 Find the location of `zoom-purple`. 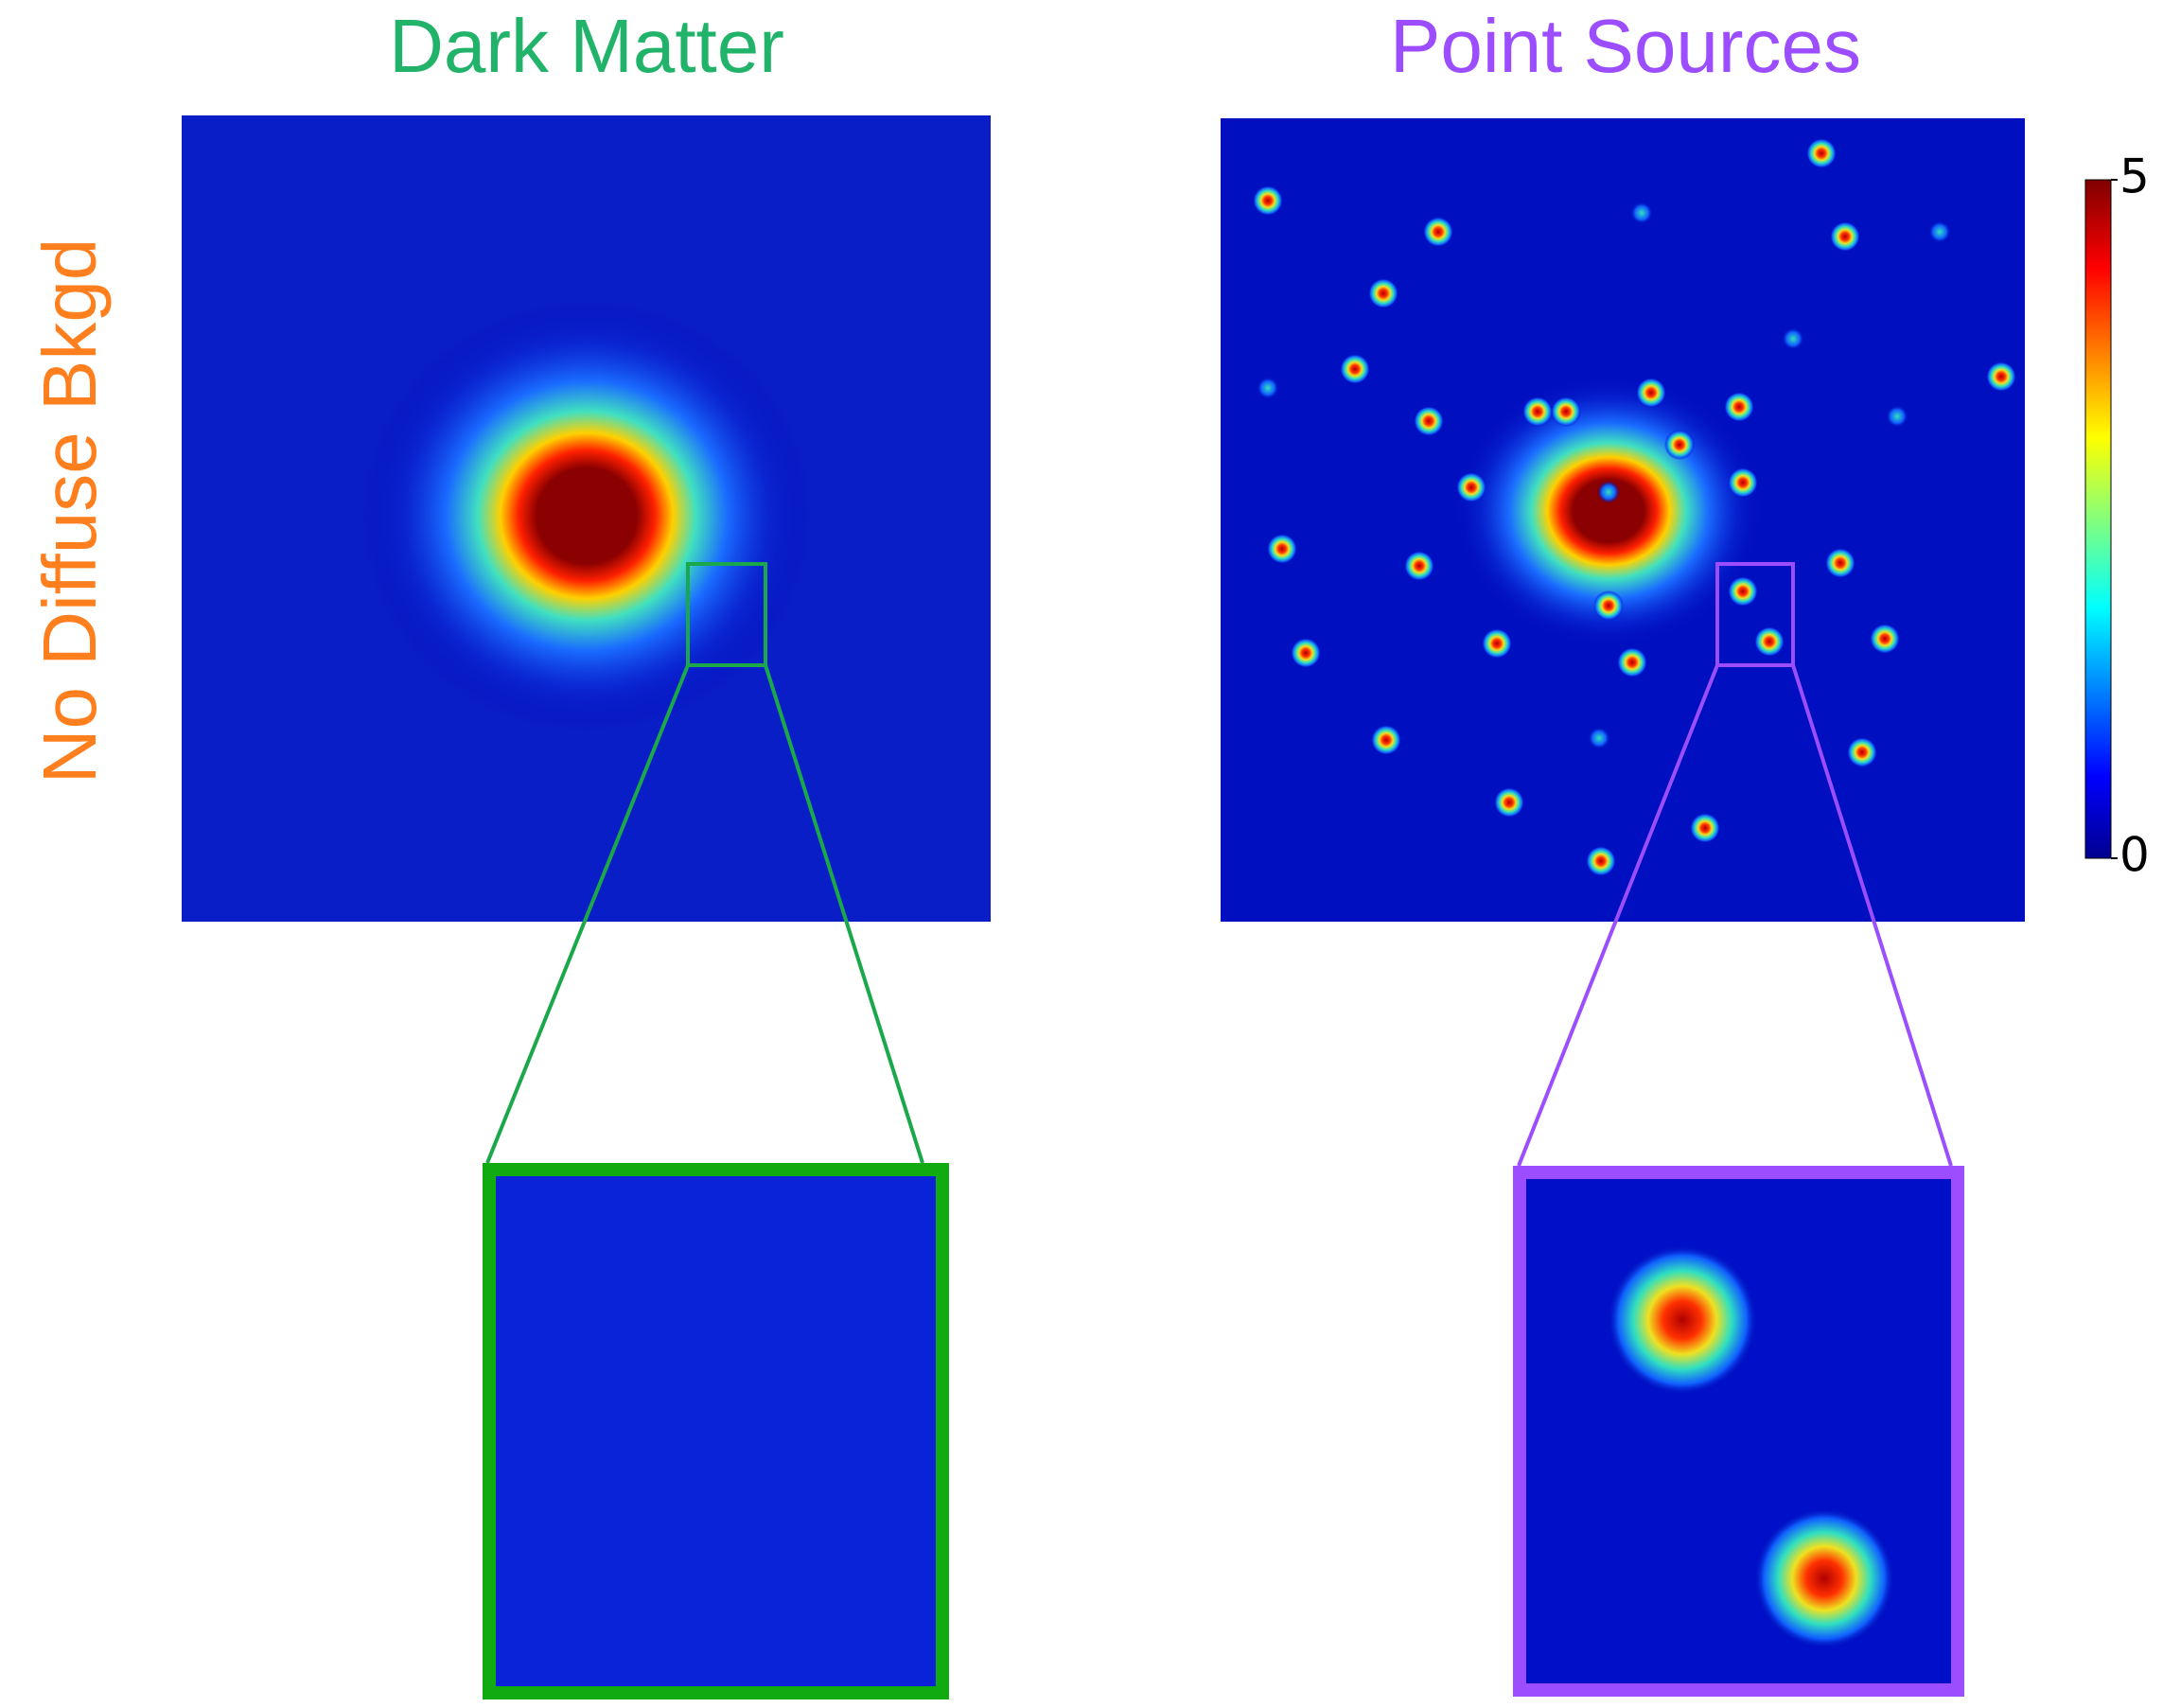

zoom-purple is located at coordinates (1735, 864).